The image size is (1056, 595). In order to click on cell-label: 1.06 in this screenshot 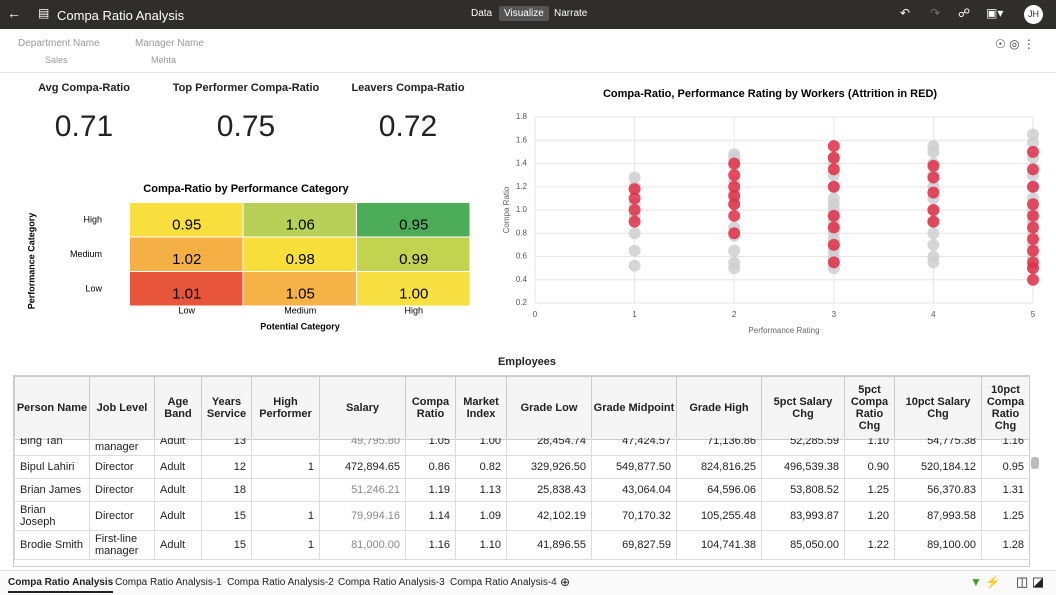, I will do `click(300, 224)`.